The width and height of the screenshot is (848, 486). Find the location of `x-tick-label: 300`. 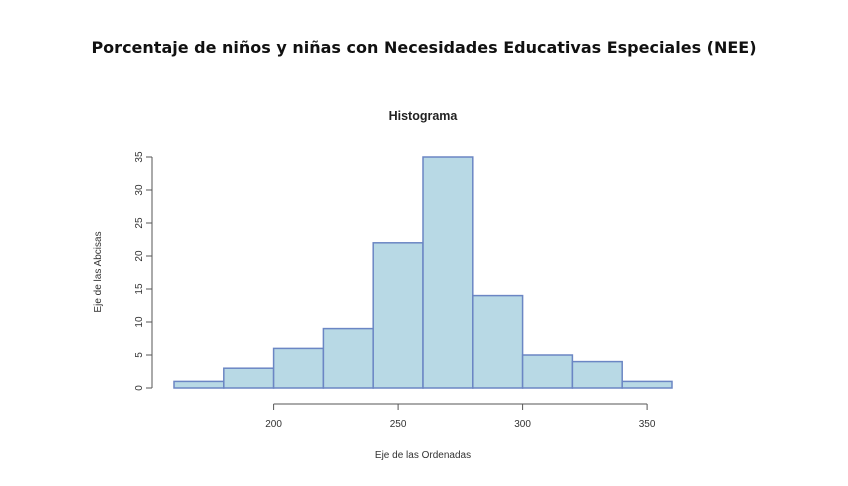

x-tick-label: 300 is located at coordinates (522, 424).